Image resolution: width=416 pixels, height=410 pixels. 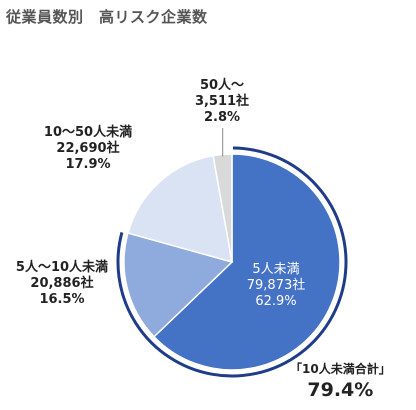 I want to click on slice-label-10-to-50: 10～50人未満 22,690社 17.9%, so click(x=88, y=149).